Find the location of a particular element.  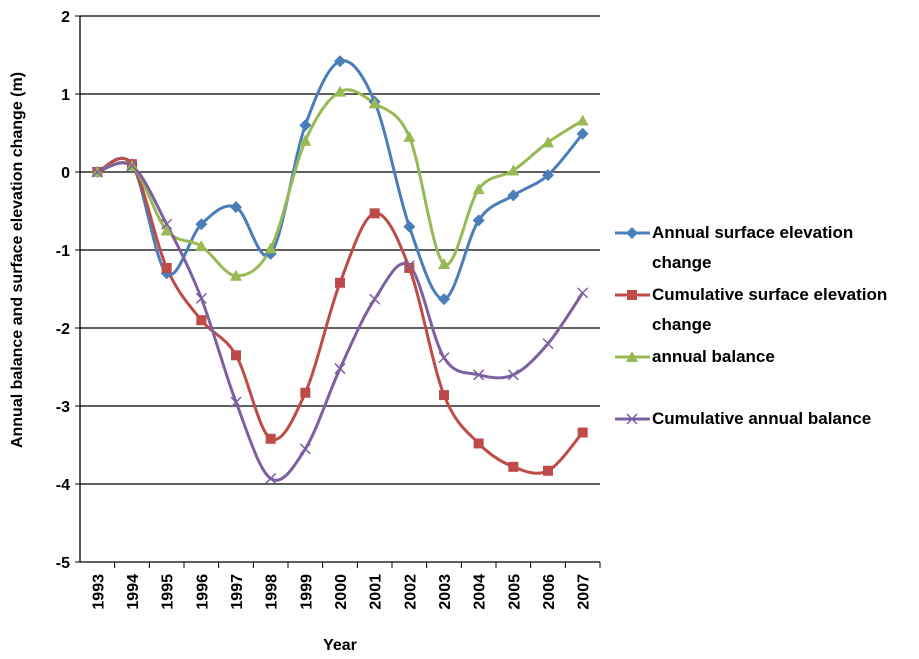

x-tick-label: 1995 is located at coordinates (168, 592).